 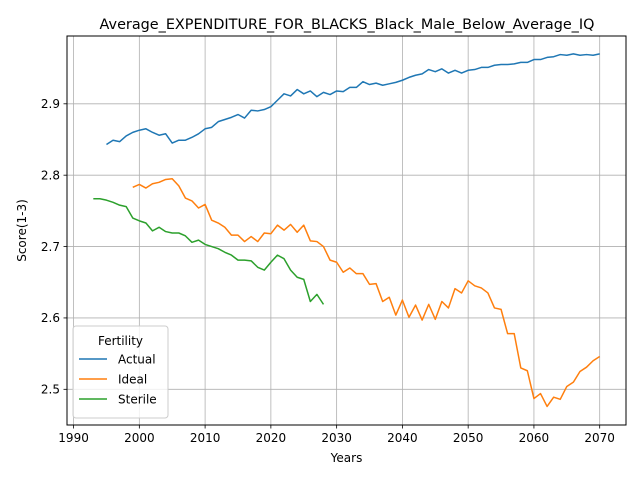 I want to click on legend-label-actual: Actual, so click(x=137, y=359).